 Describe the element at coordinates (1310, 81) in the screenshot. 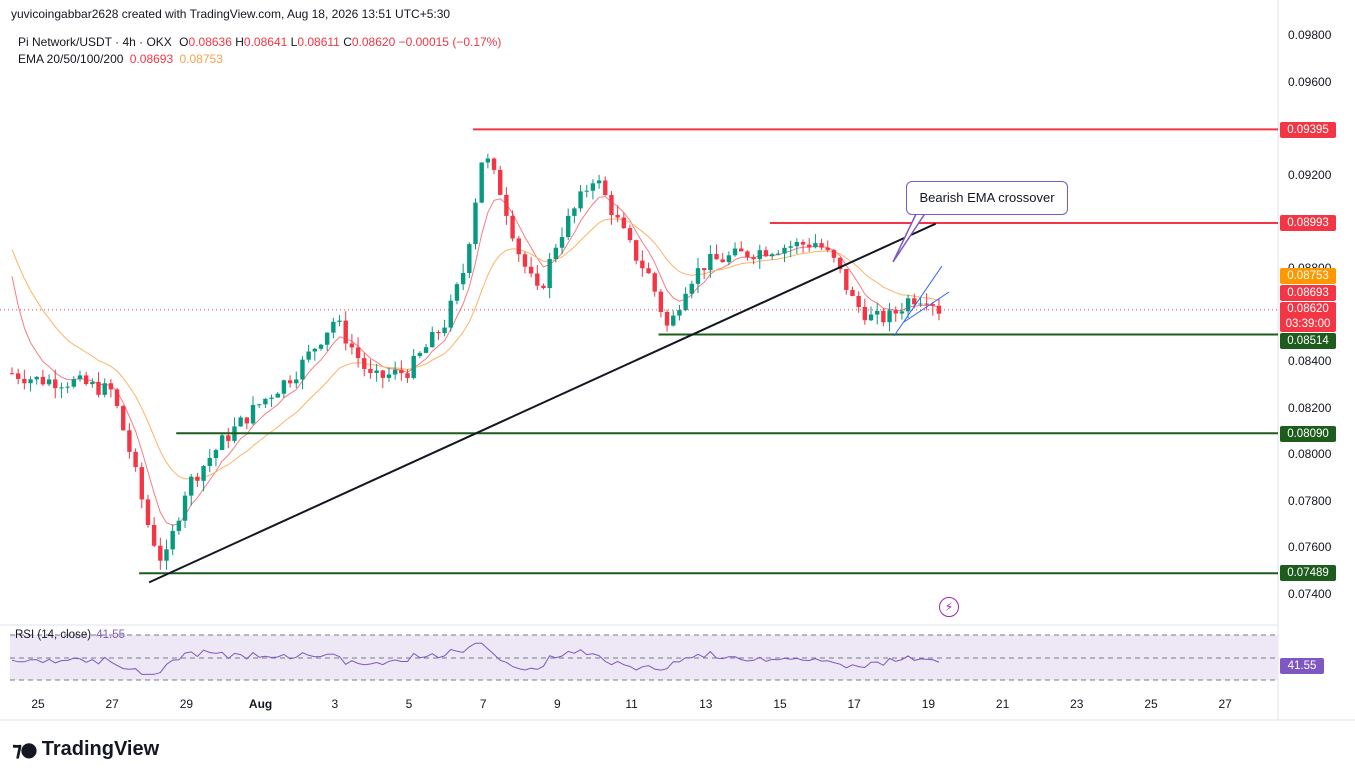

I see `price-tick-label: 0.09600` at that location.